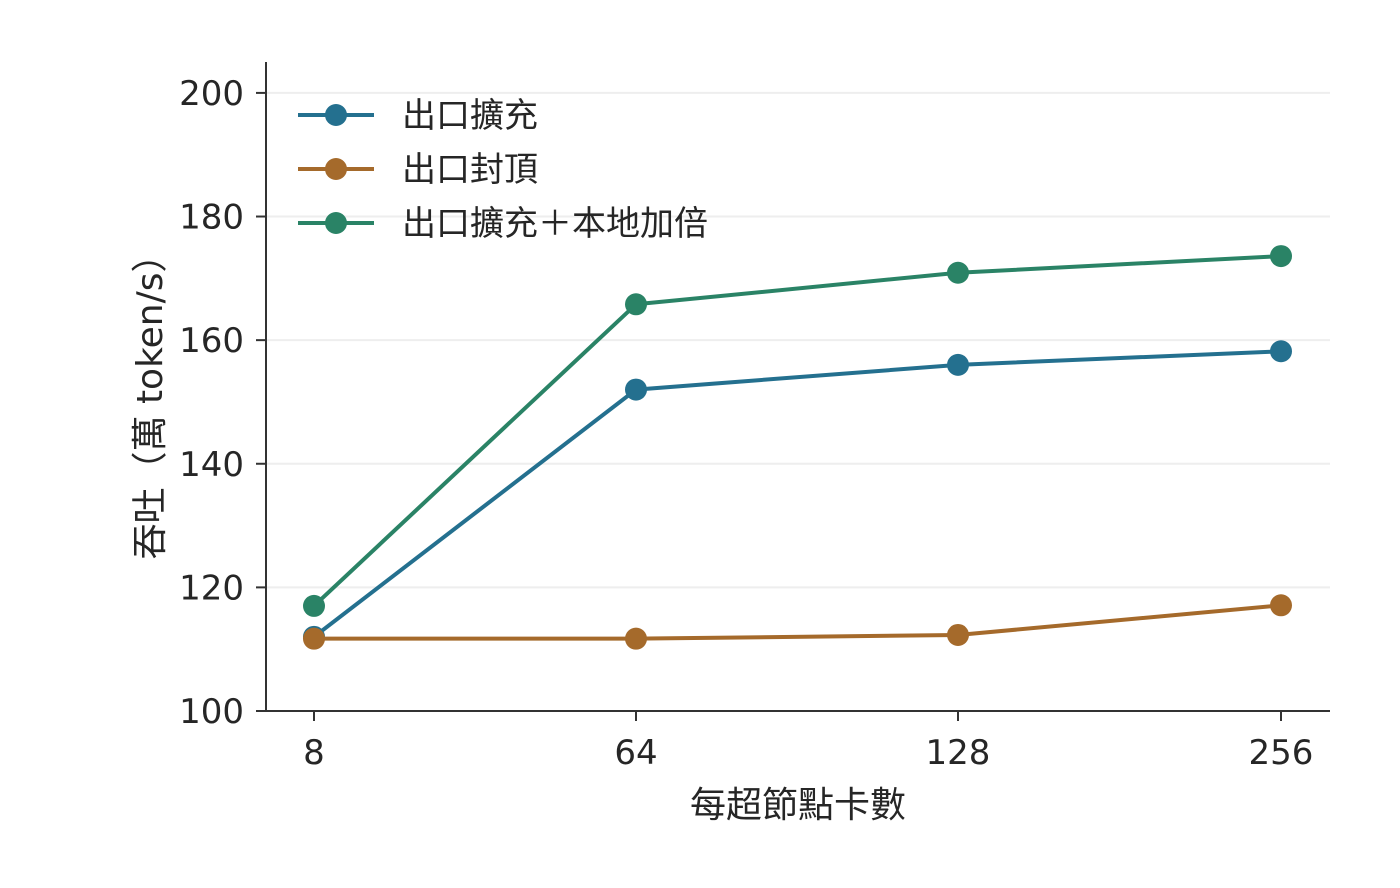  I want to click on y-tick-label: 200, so click(211, 94).